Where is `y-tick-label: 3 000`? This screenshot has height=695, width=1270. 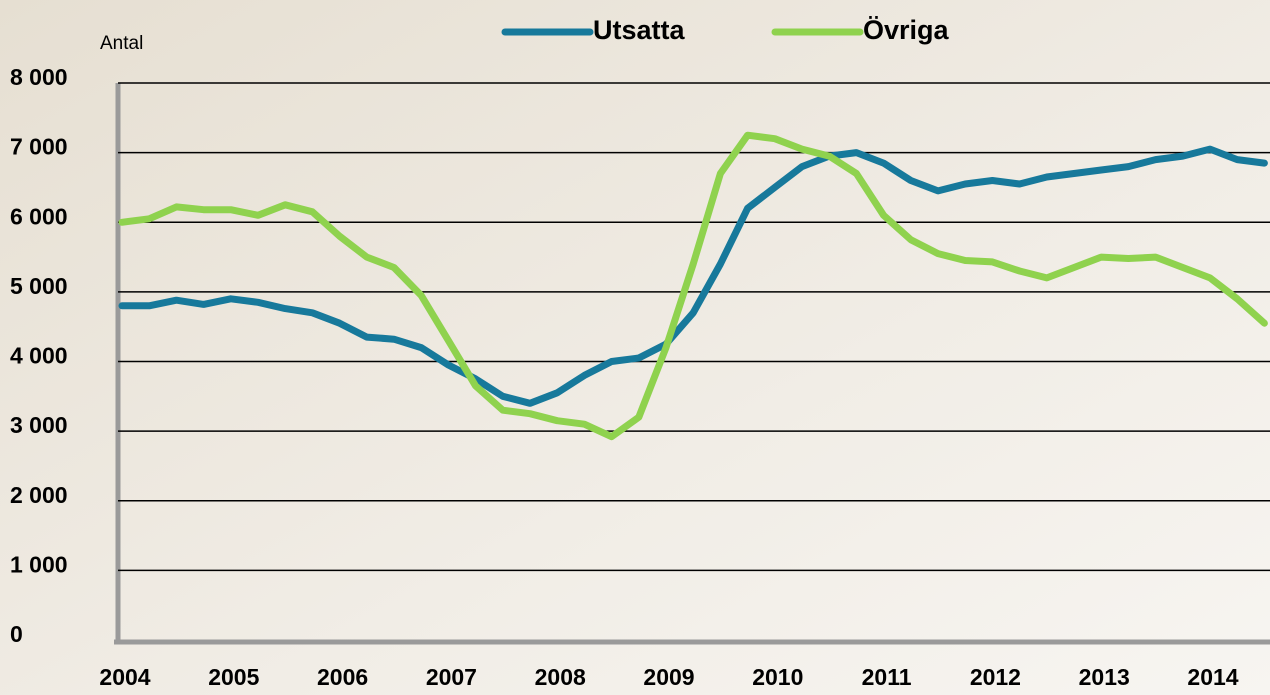 y-tick-label: 3 000 is located at coordinates (39, 425).